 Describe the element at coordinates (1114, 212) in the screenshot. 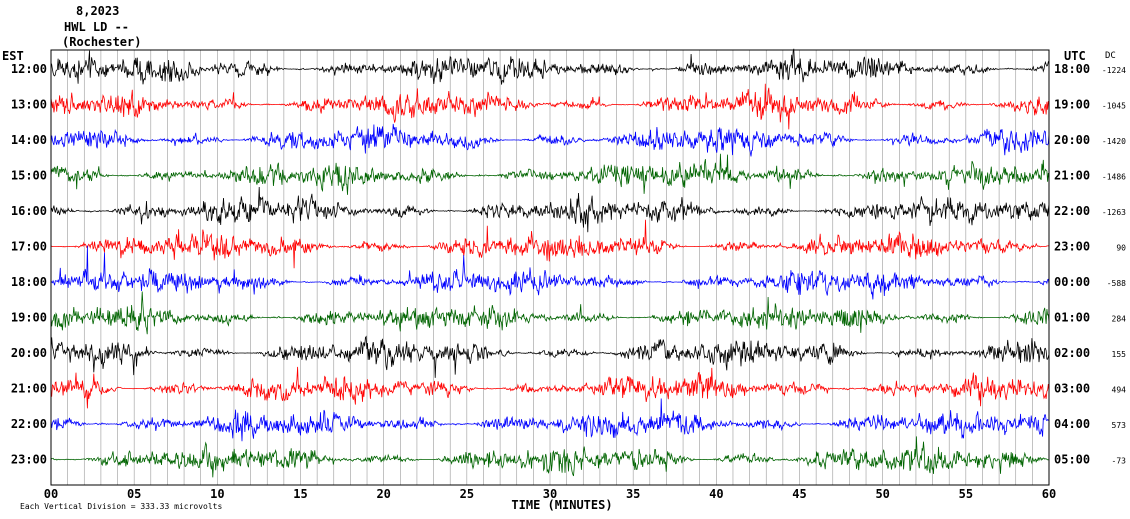

I see `dc-value-label: -1263` at that location.